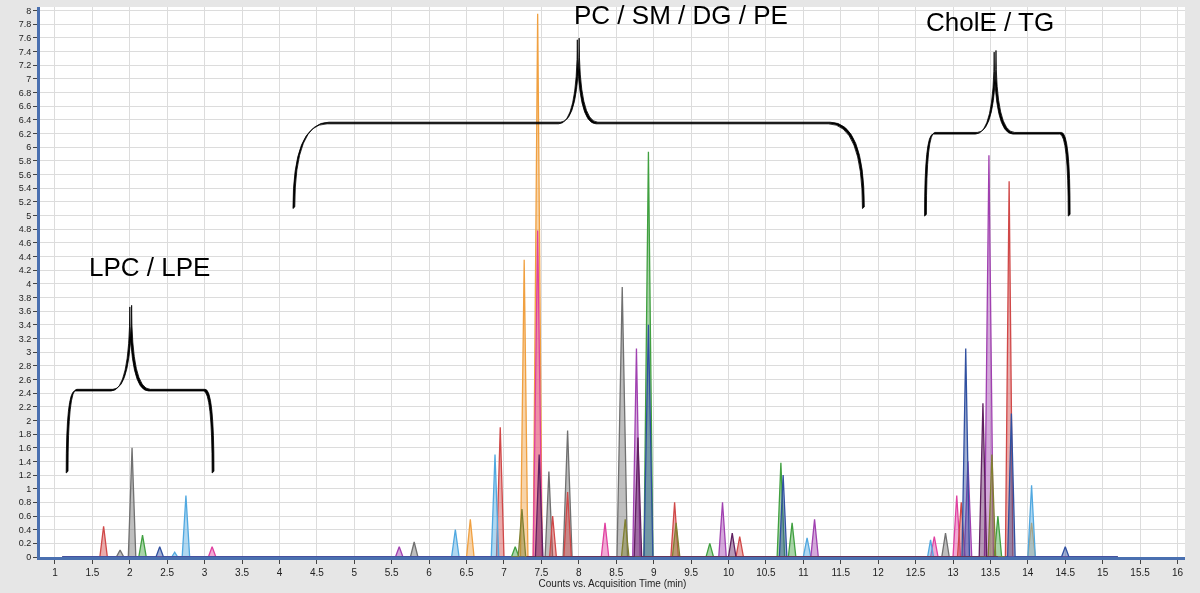 The image size is (1200, 593). What do you see at coordinates (25, 393) in the screenshot?
I see `y-tick-label: 2.4` at bounding box center [25, 393].